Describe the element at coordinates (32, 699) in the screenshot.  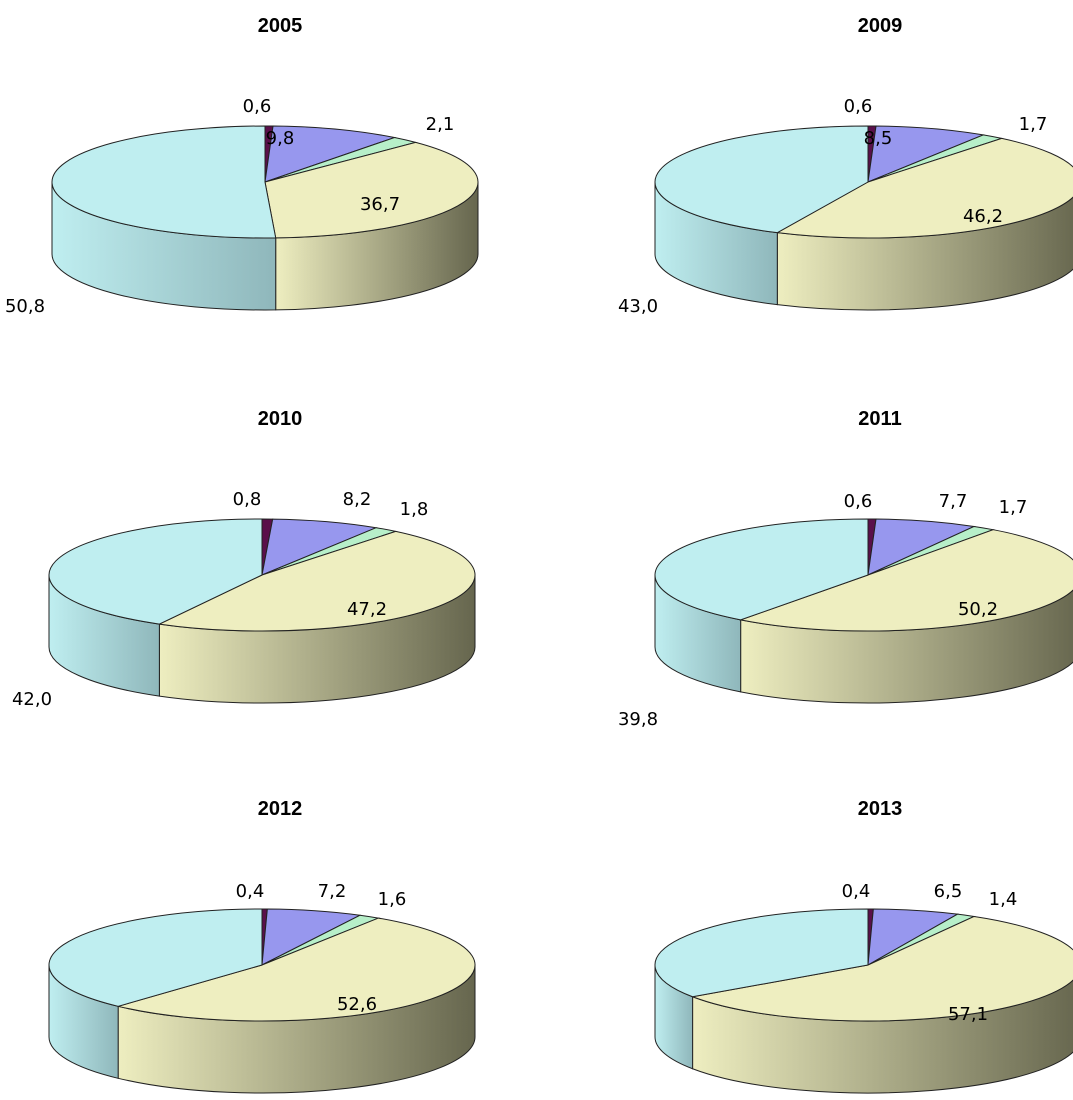
I see `data-label: 42,0` at that location.